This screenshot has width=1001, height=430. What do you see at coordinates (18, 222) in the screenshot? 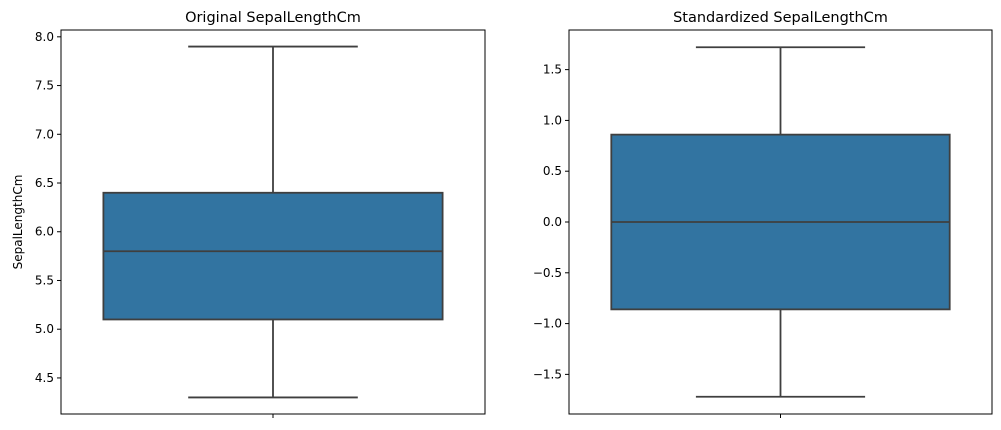
I see `y-axis-label: SepalLengthCm` at bounding box center [18, 222].